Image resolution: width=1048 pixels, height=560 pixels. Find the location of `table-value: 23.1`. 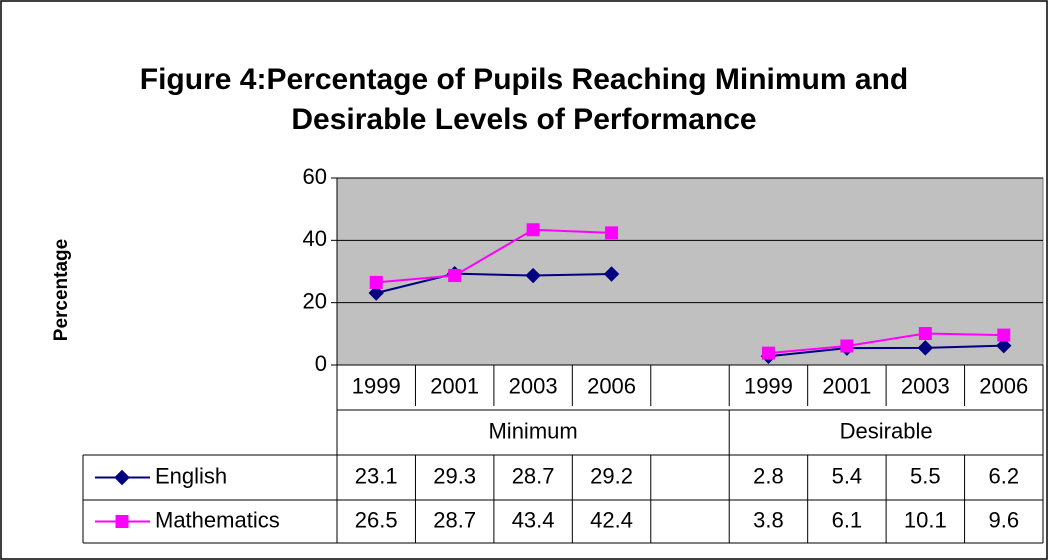

table-value: 23.1 is located at coordinates (376, 475).